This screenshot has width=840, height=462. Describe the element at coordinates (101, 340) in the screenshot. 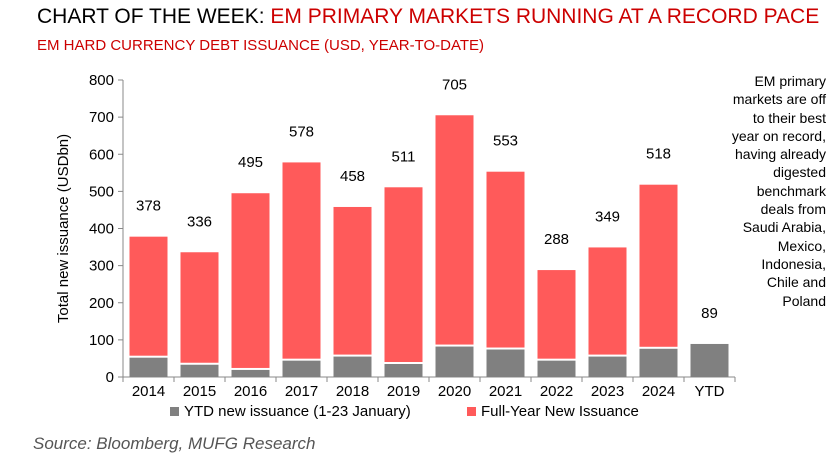

I see `y-tick-label: 100` at that location.